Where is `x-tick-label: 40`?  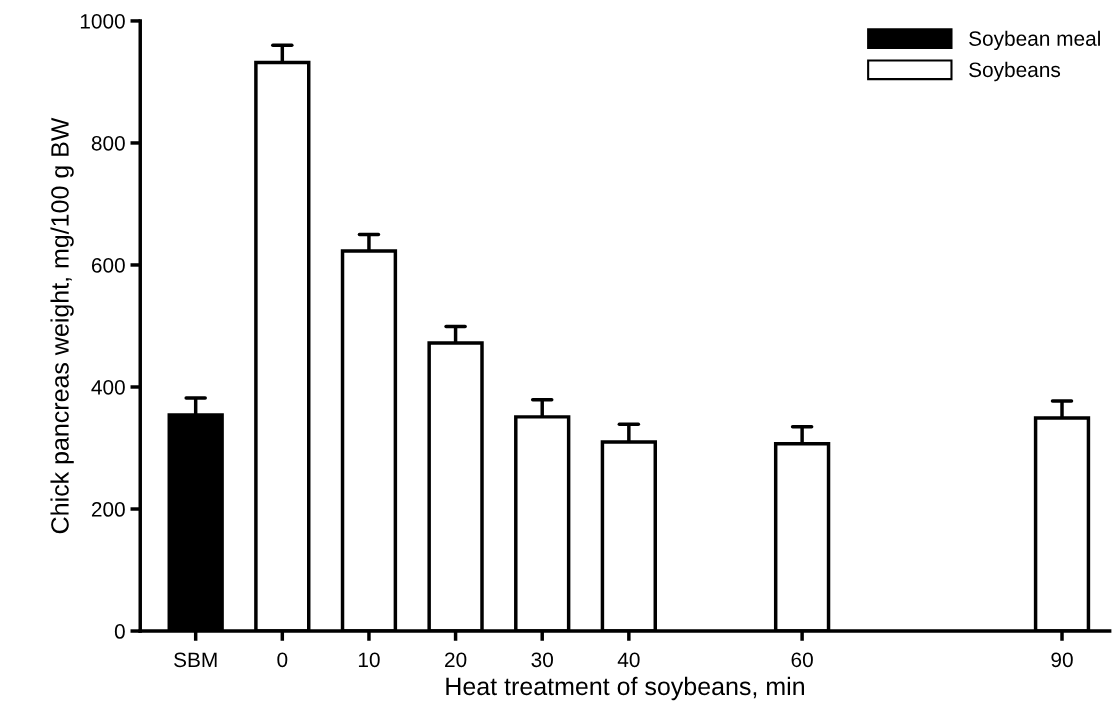 x-tick-label: 40 is located at coordinates (628, 660).